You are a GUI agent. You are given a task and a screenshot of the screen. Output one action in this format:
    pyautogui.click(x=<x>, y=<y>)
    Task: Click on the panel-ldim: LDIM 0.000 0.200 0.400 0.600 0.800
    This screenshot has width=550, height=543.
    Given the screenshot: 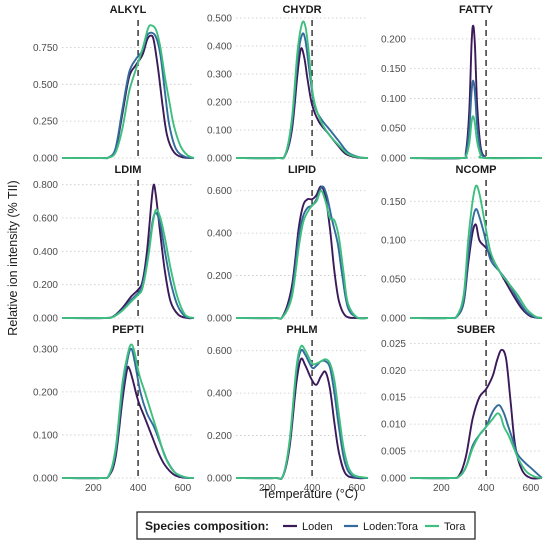 What is the action you would take?
    pyautogui.click(x=114, y=244)
    